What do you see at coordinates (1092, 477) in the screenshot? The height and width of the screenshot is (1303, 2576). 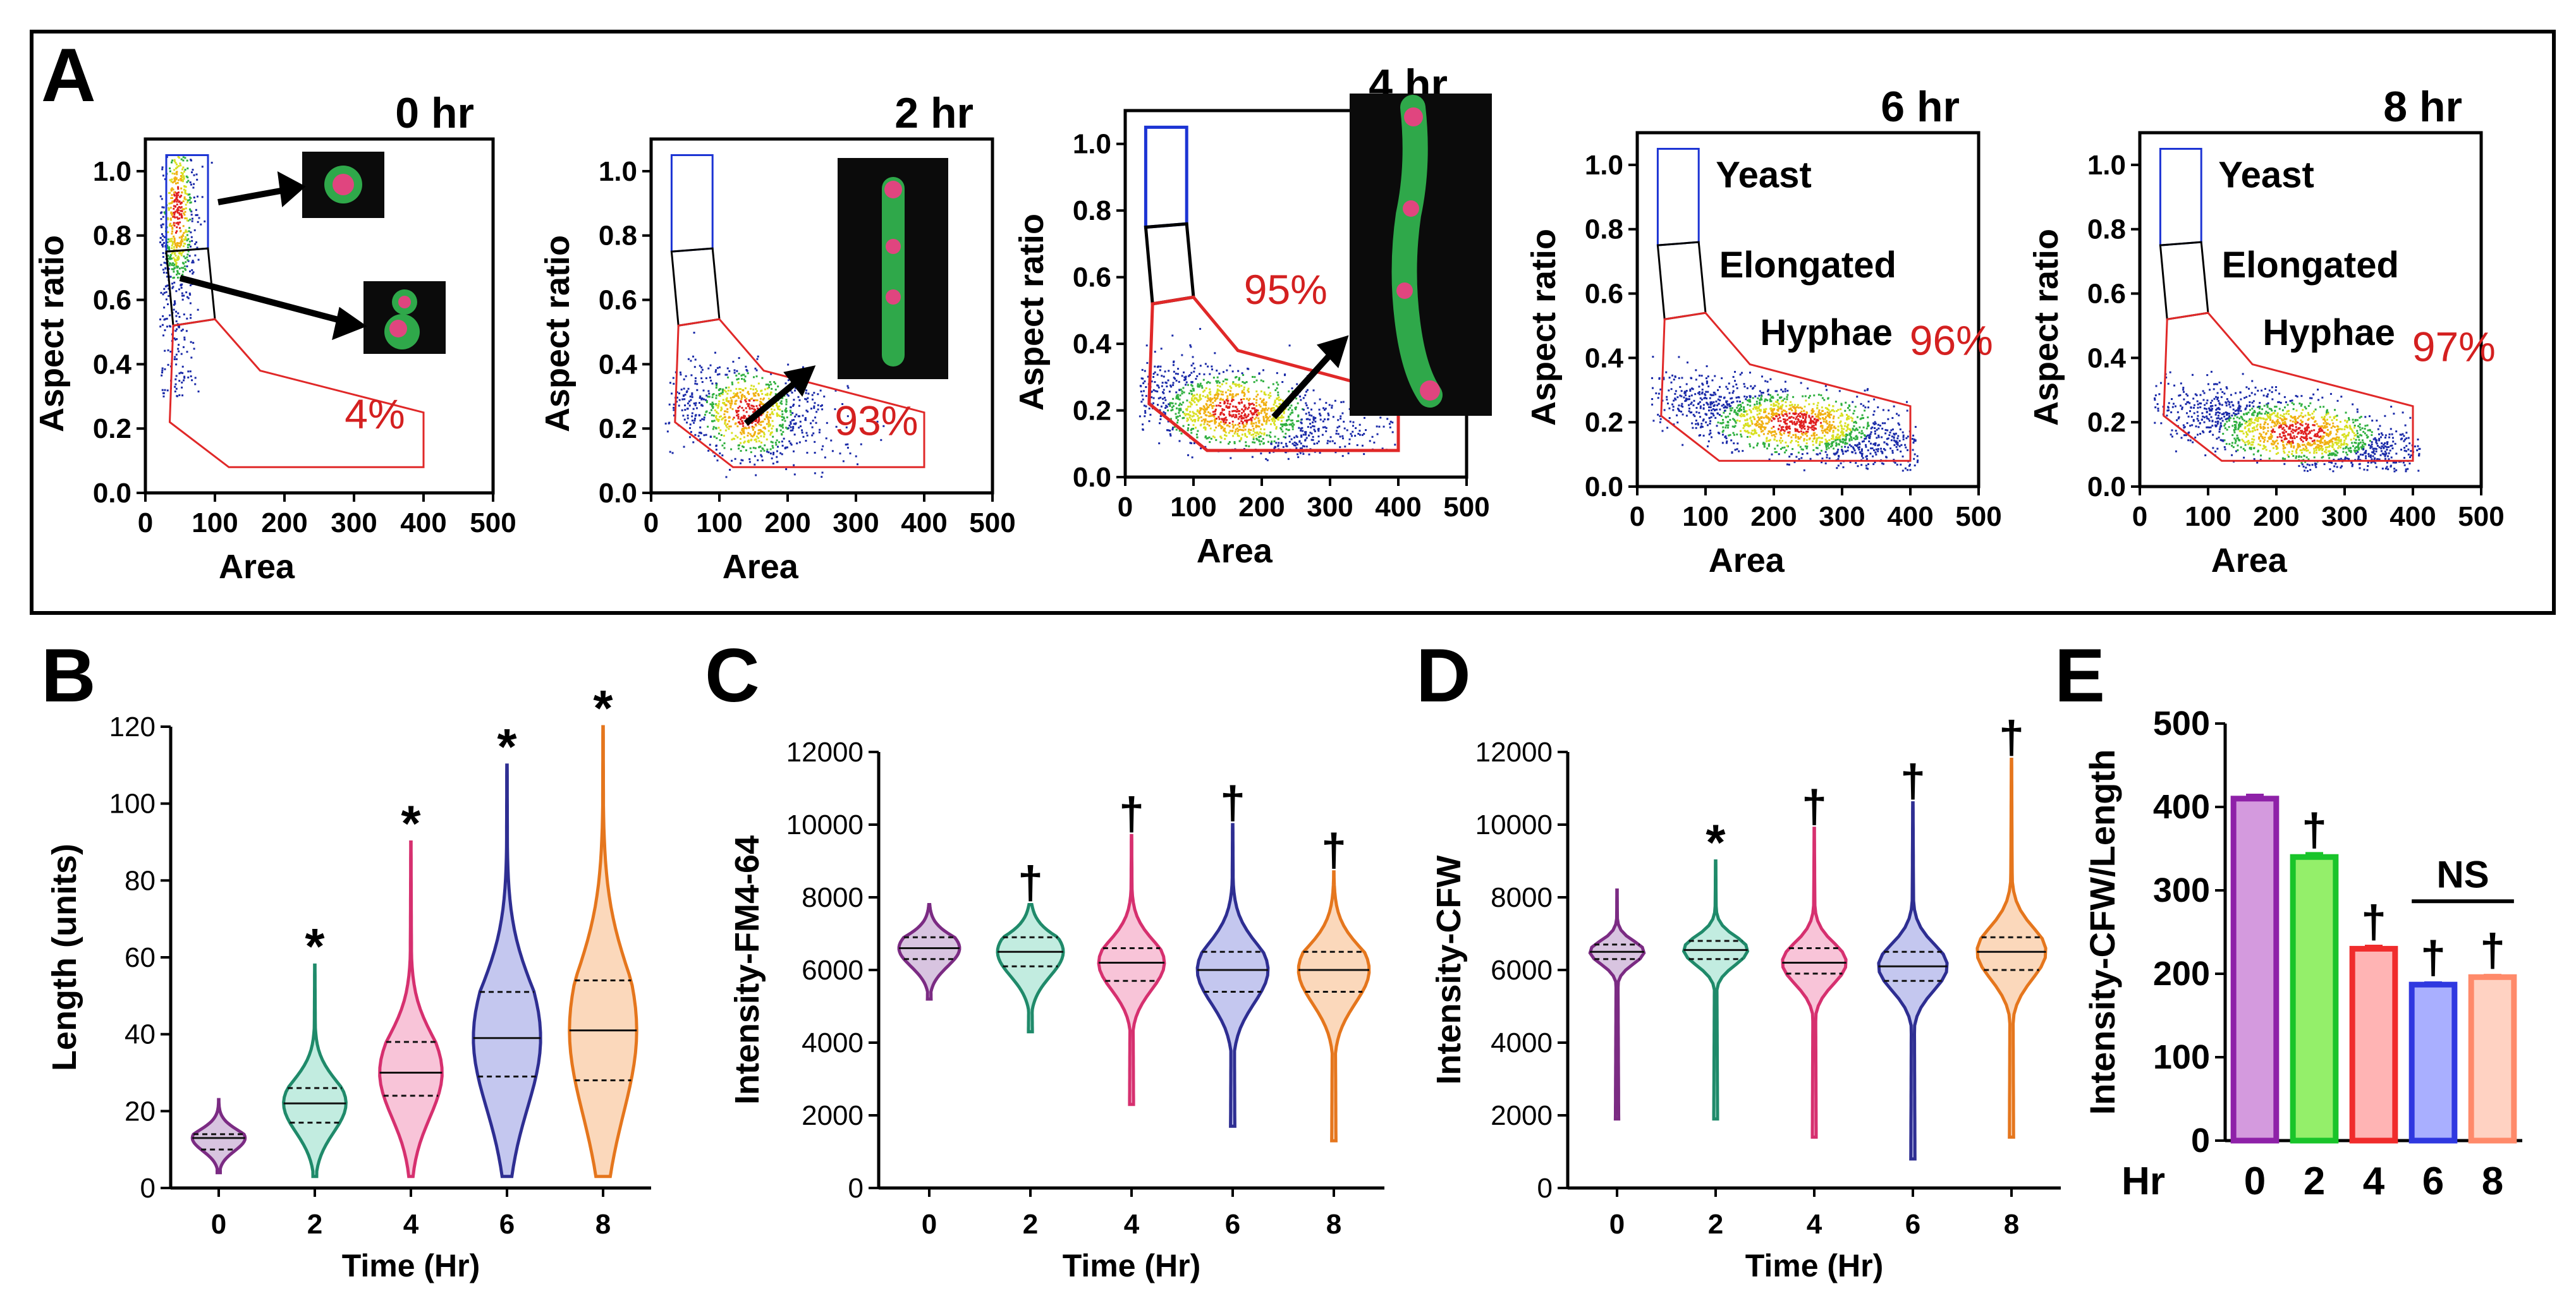 I see `y-tick-label: 0.0` at bounding box center [1092, 477].